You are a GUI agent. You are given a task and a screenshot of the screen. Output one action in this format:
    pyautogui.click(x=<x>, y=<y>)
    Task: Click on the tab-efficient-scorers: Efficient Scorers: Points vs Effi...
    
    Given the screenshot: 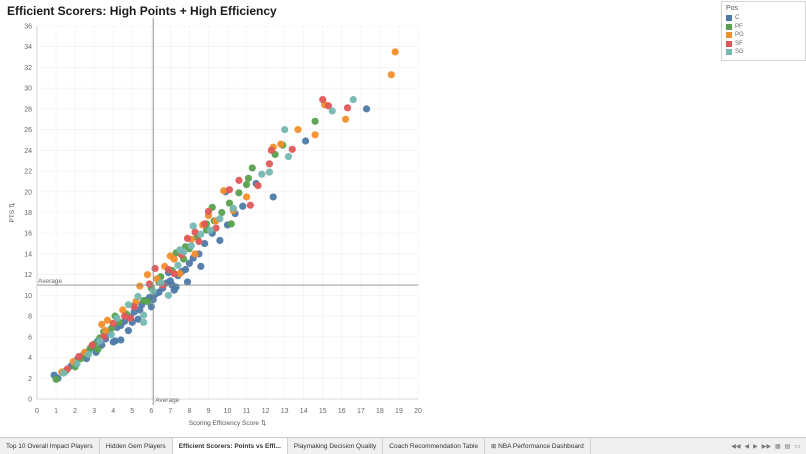 What is the action you would take?
    pyautogui.click(x=230, y=446)
    